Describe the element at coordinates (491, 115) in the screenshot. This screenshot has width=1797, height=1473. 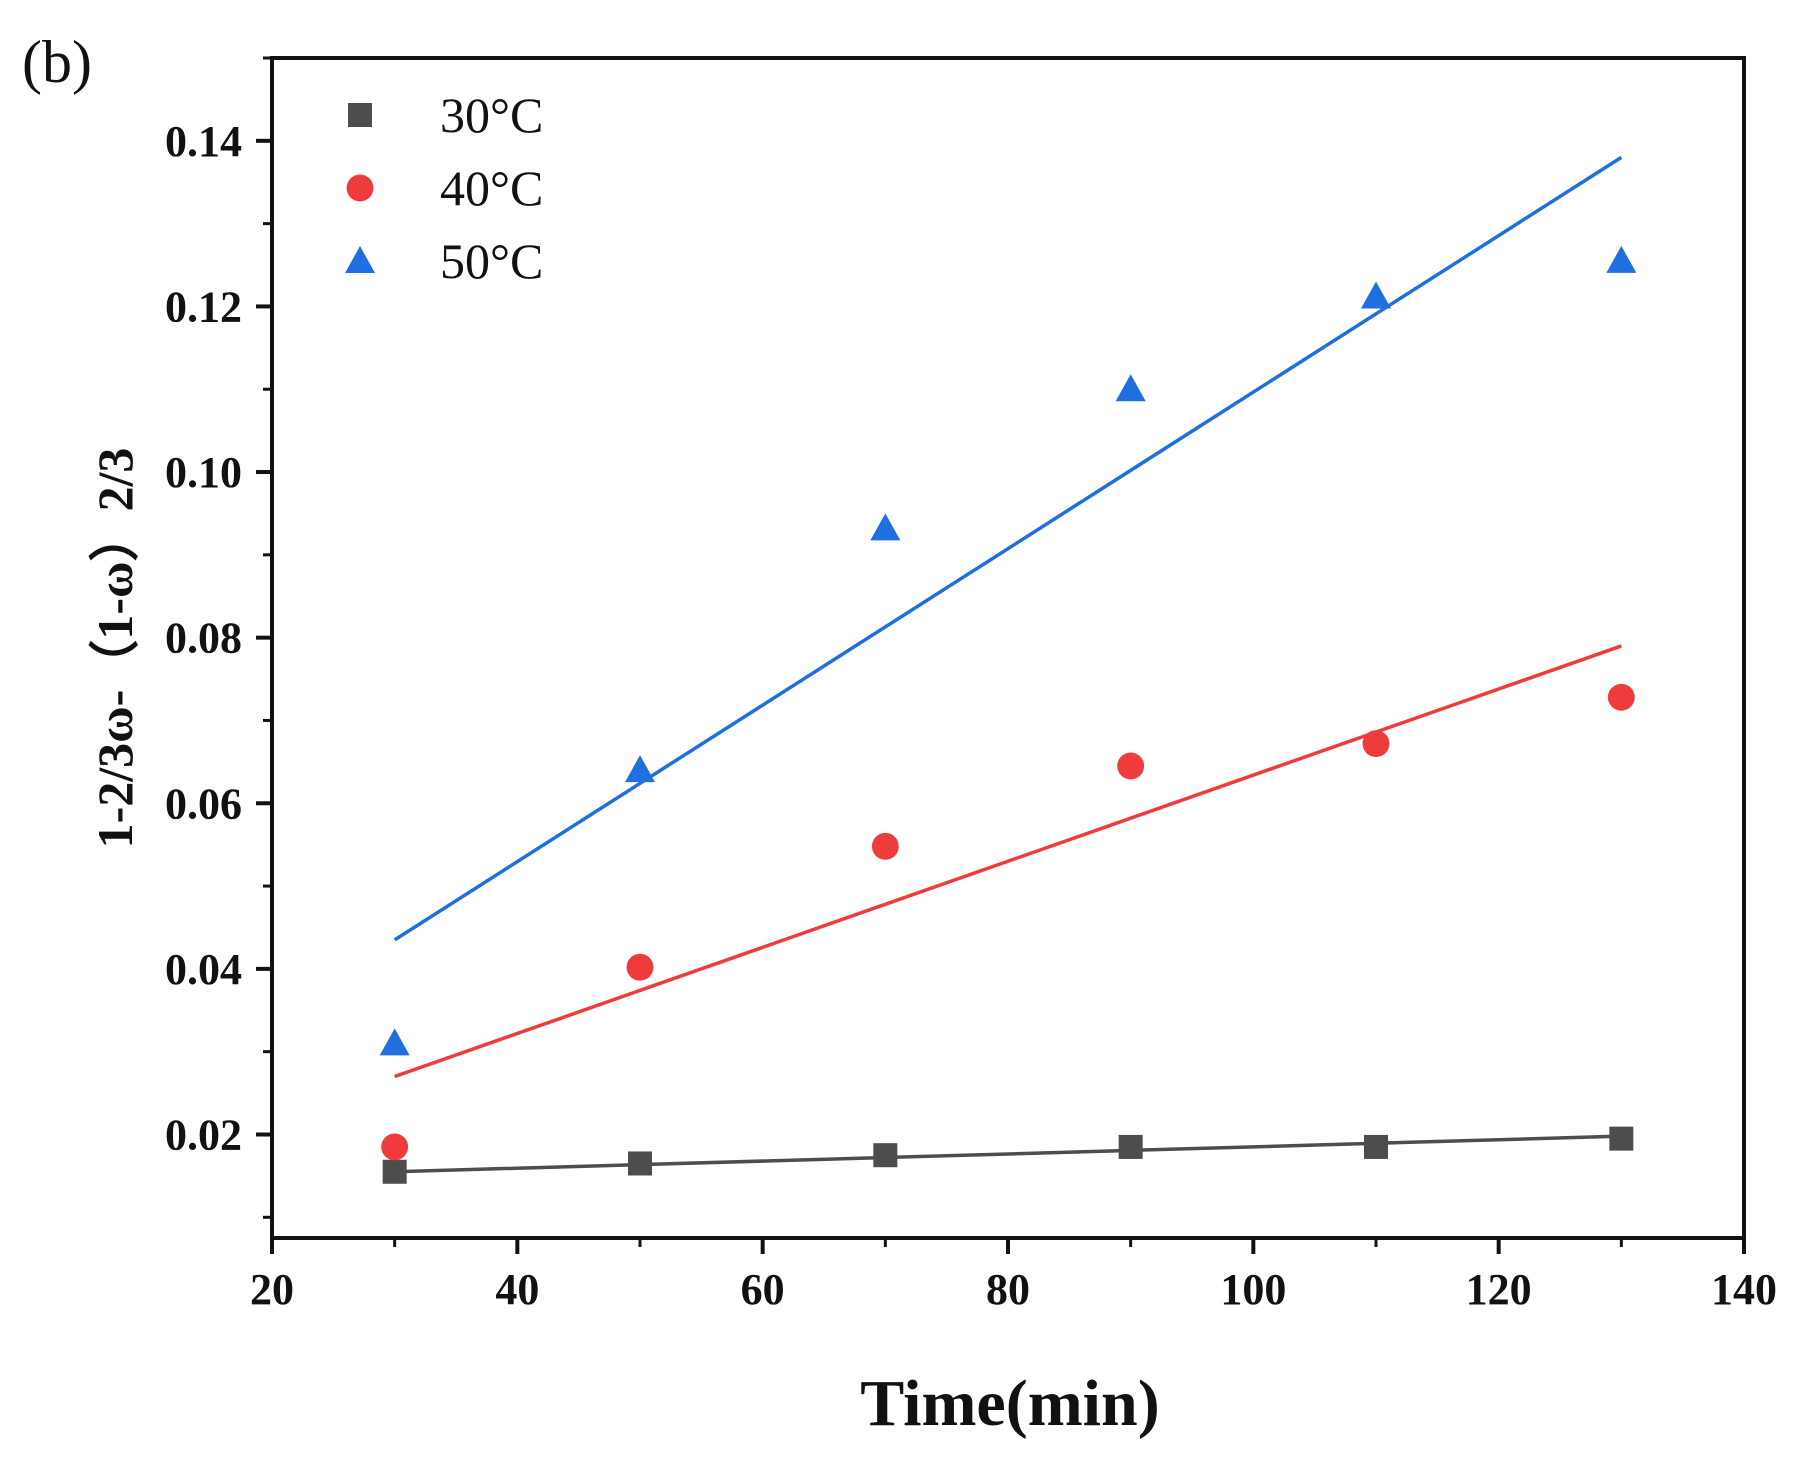
I see `legend-label-30C: 30°C` at that location.